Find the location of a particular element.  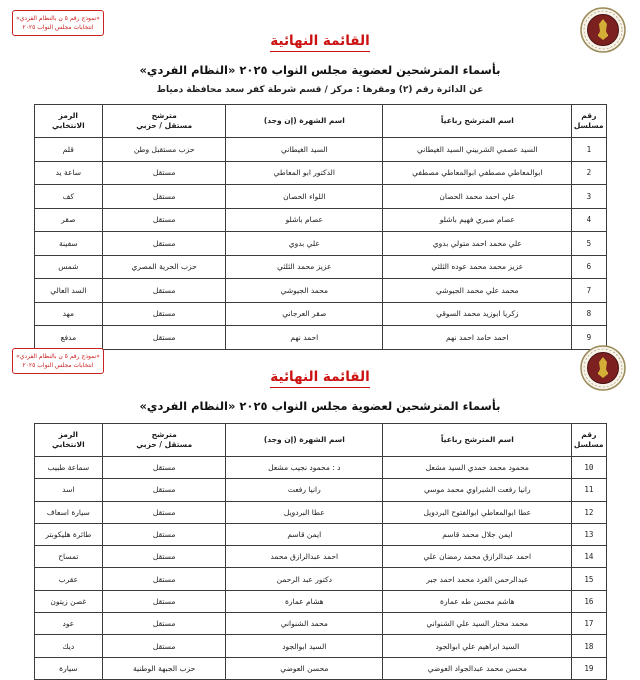

serial-cell: 3 is located at coordinates (589, 196).